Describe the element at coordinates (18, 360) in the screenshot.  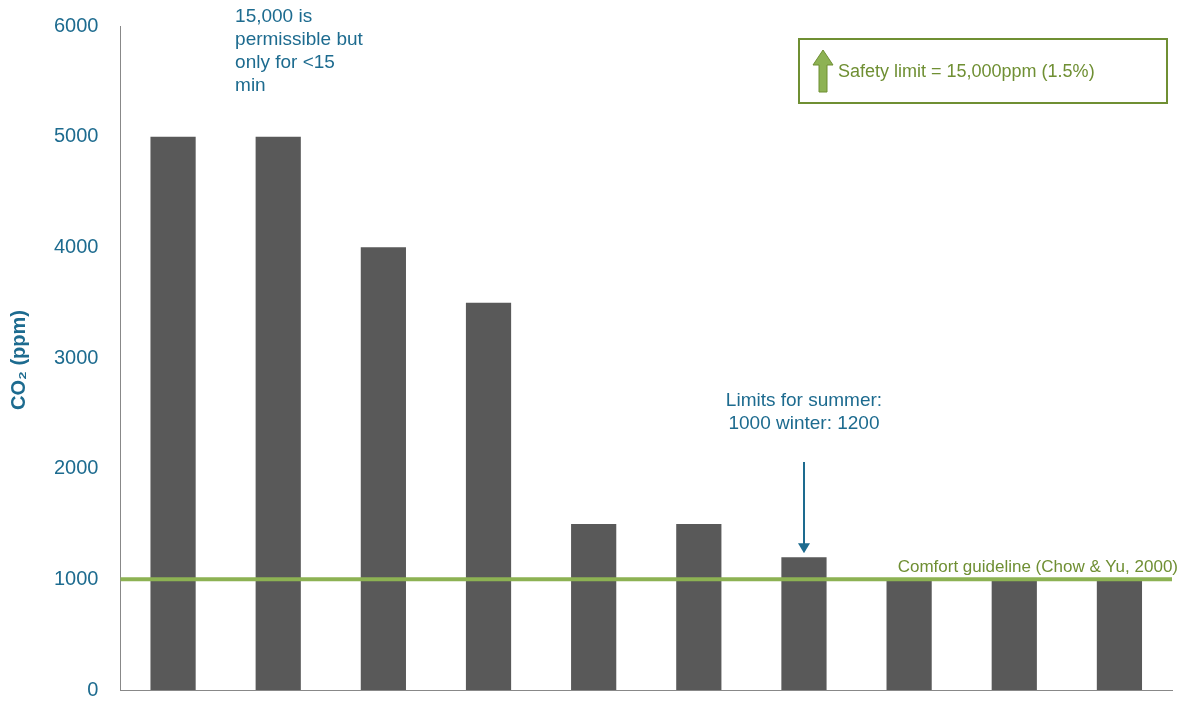
I see `y-axis-title: CO₂ (ppm)` at that location.